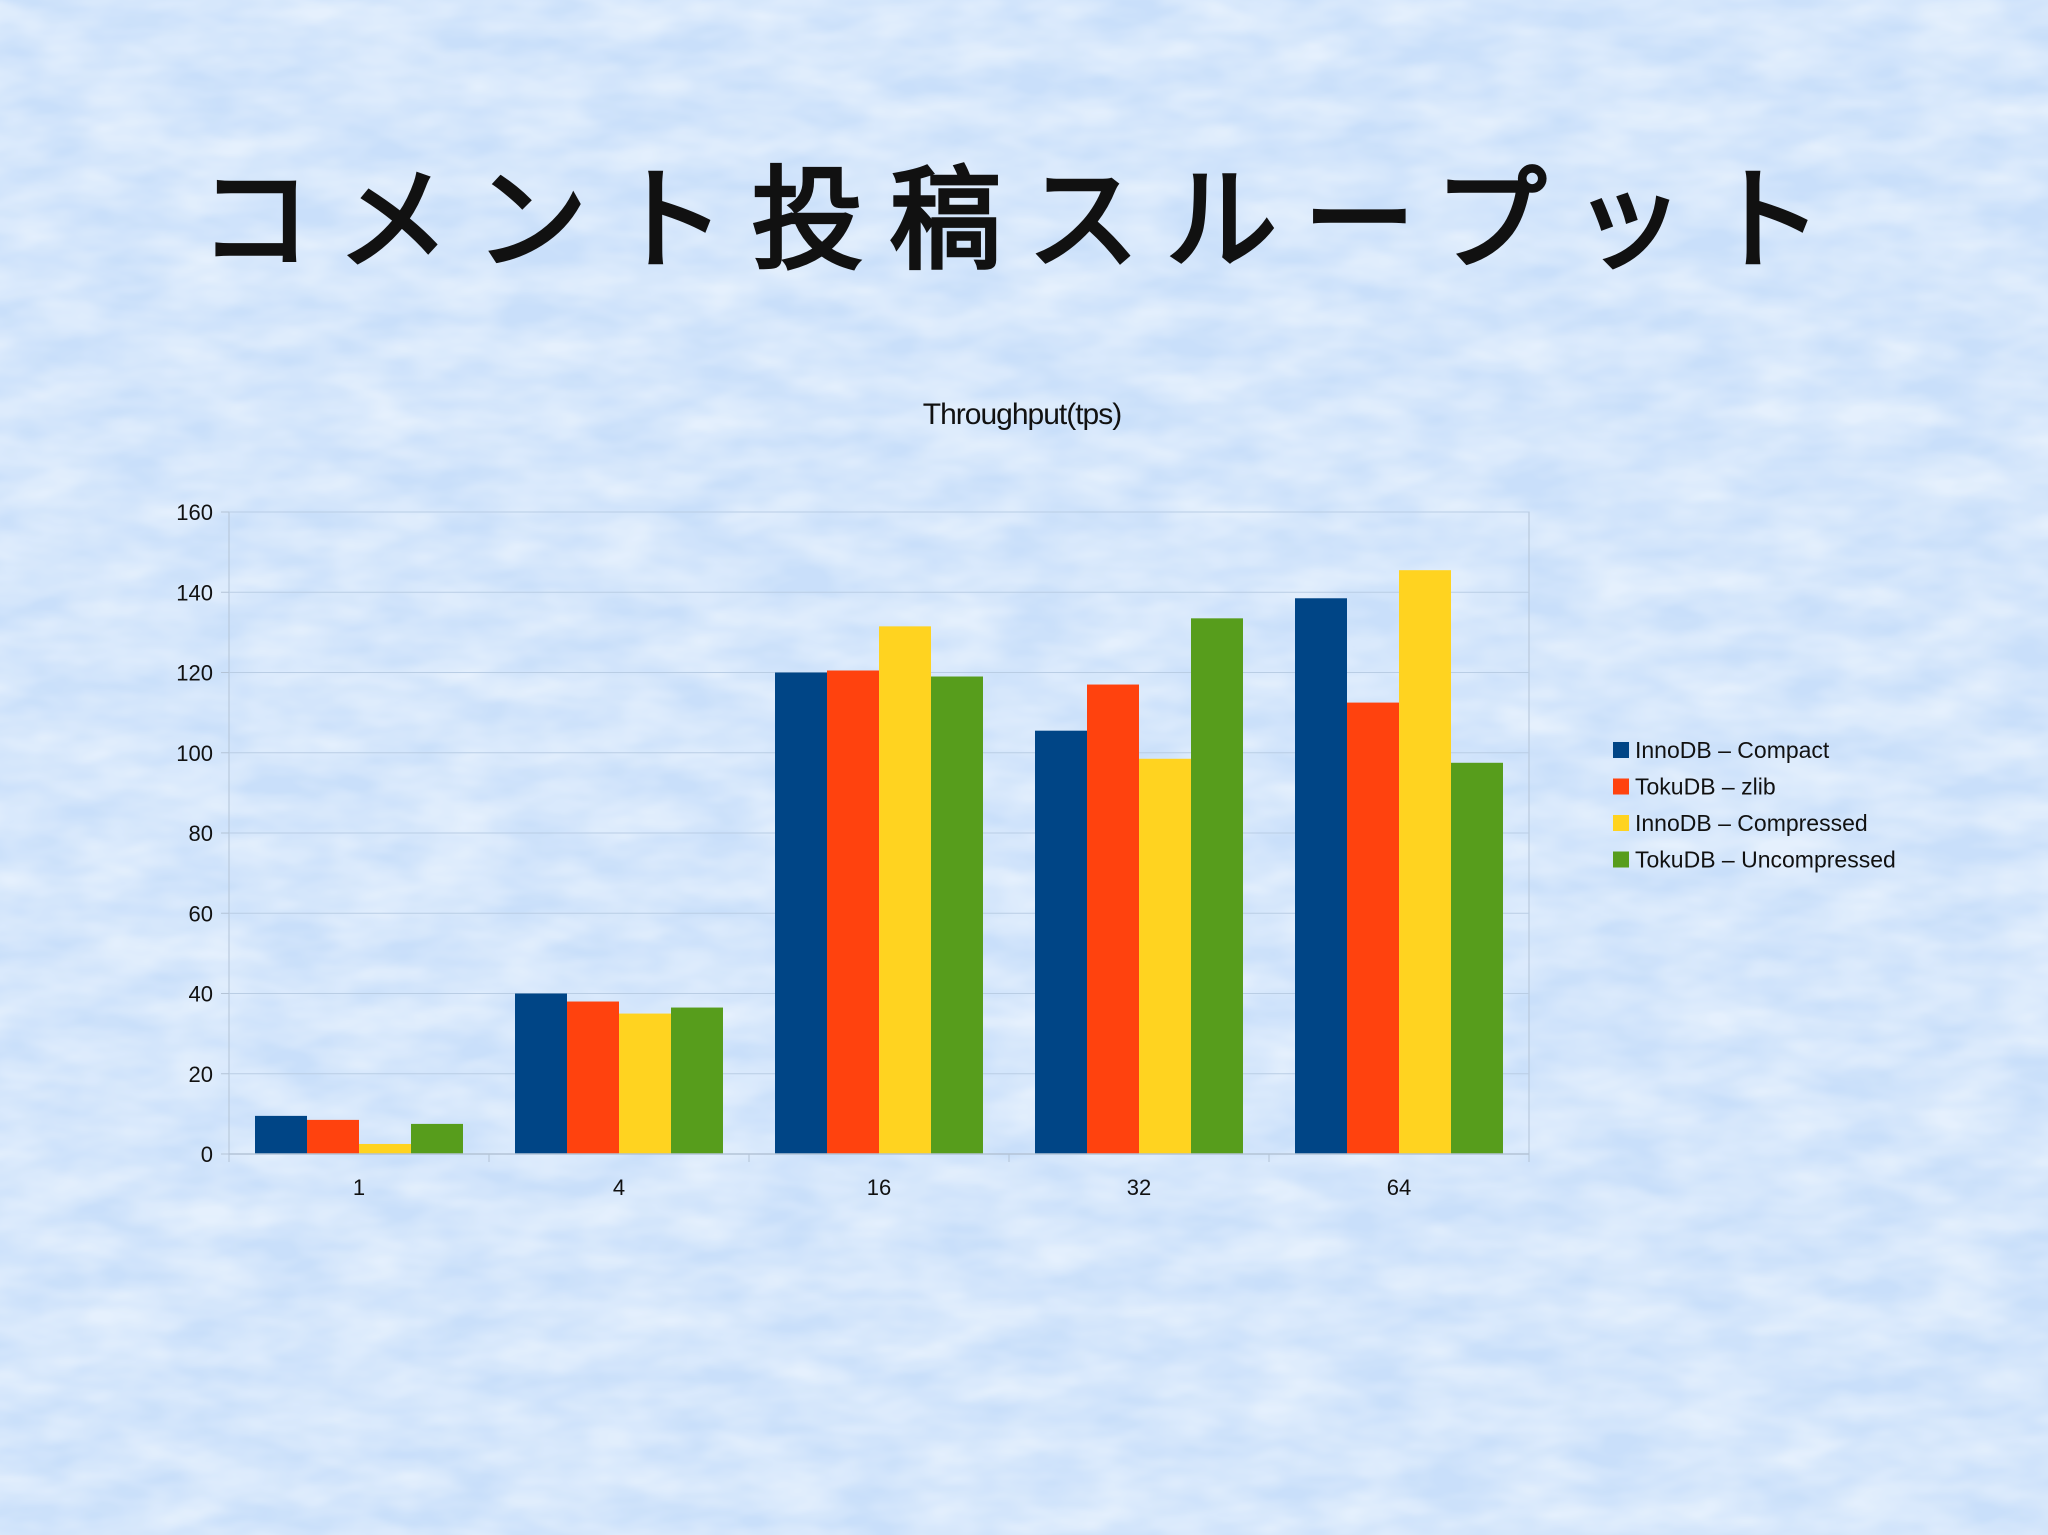  Describe the element at coordinates (1024, 221) in the screenshot. I see `slide-title: コメント投稿スループット` at that location.